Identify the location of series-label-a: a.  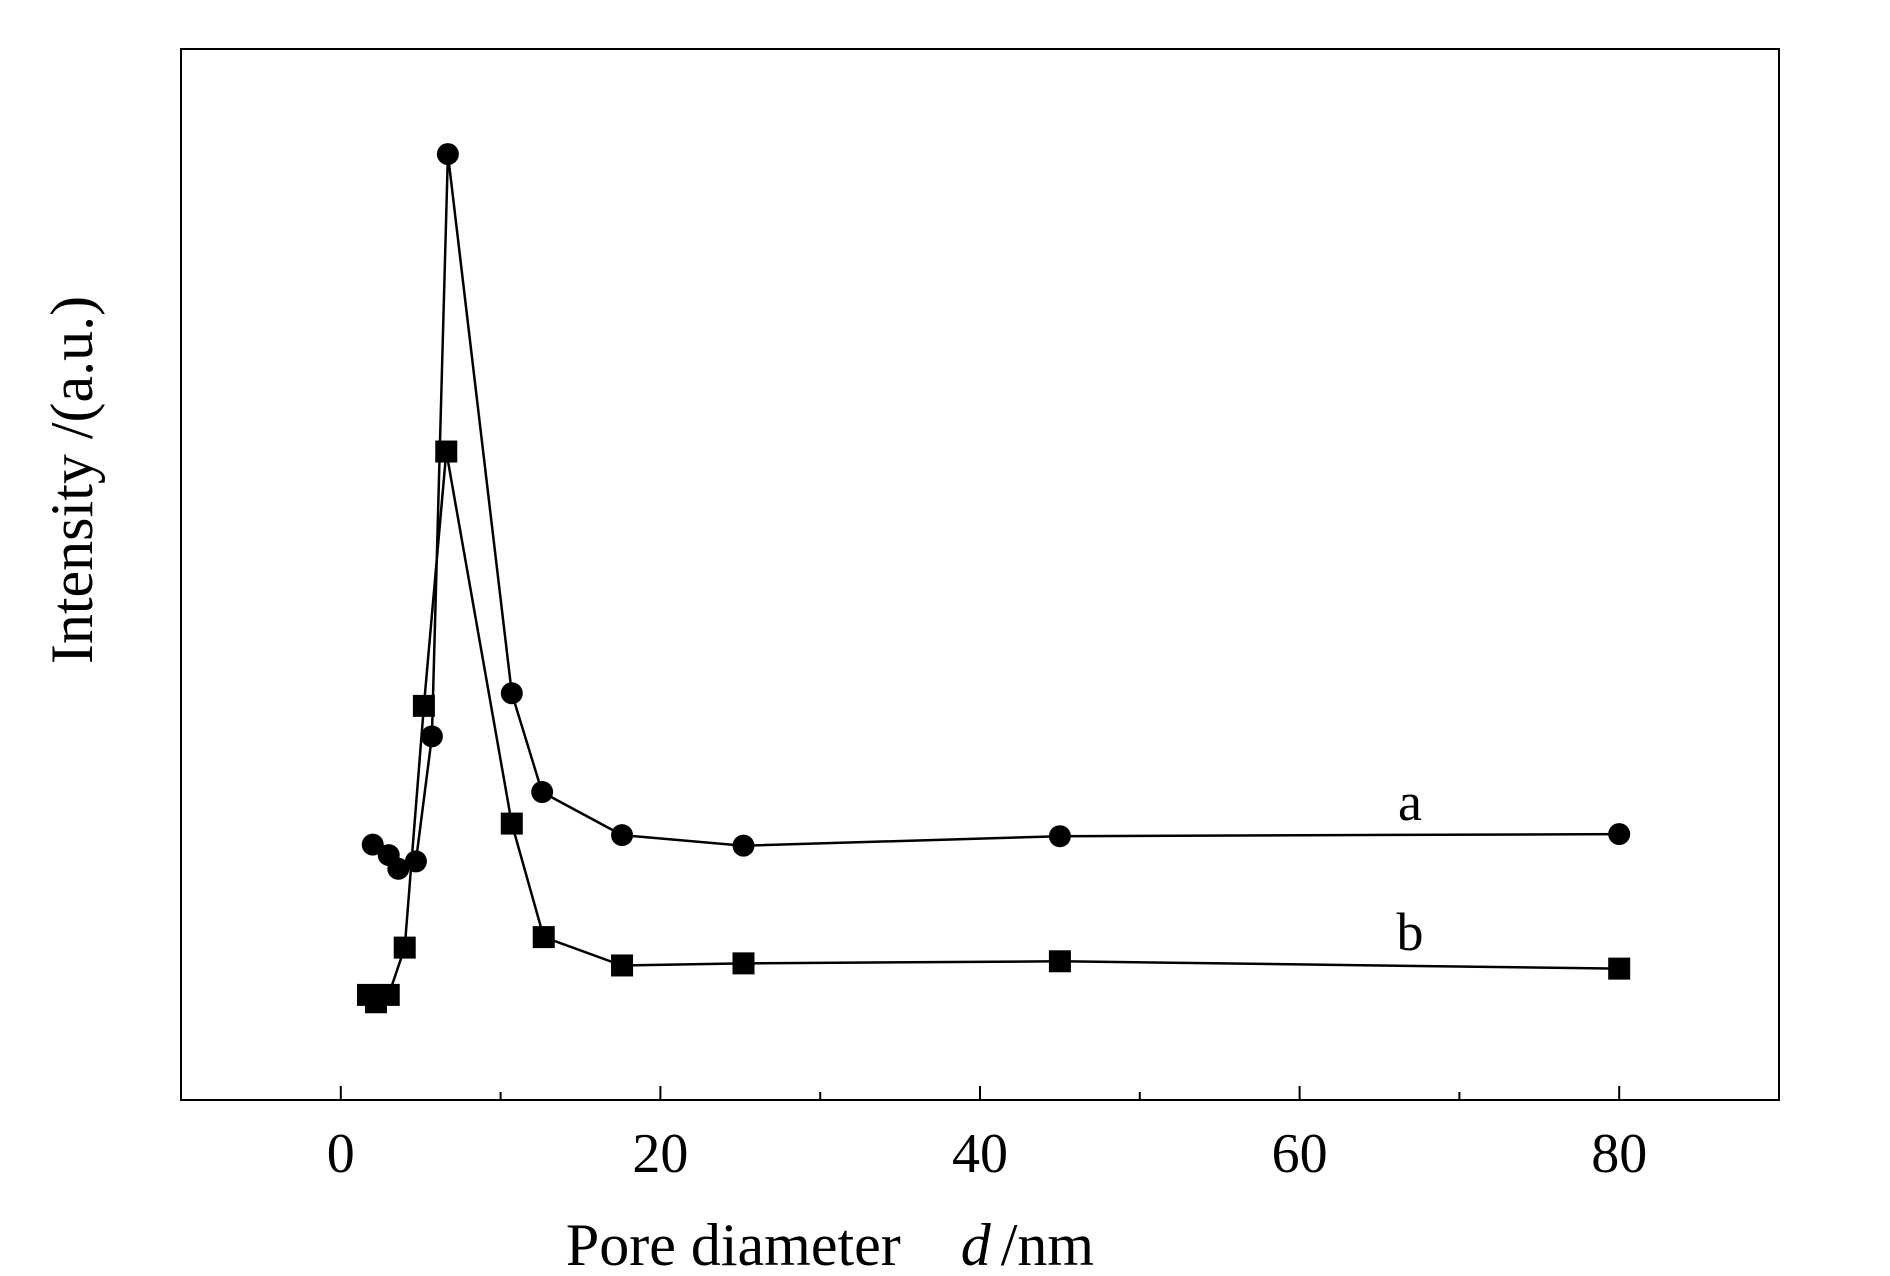
(1410, 802).